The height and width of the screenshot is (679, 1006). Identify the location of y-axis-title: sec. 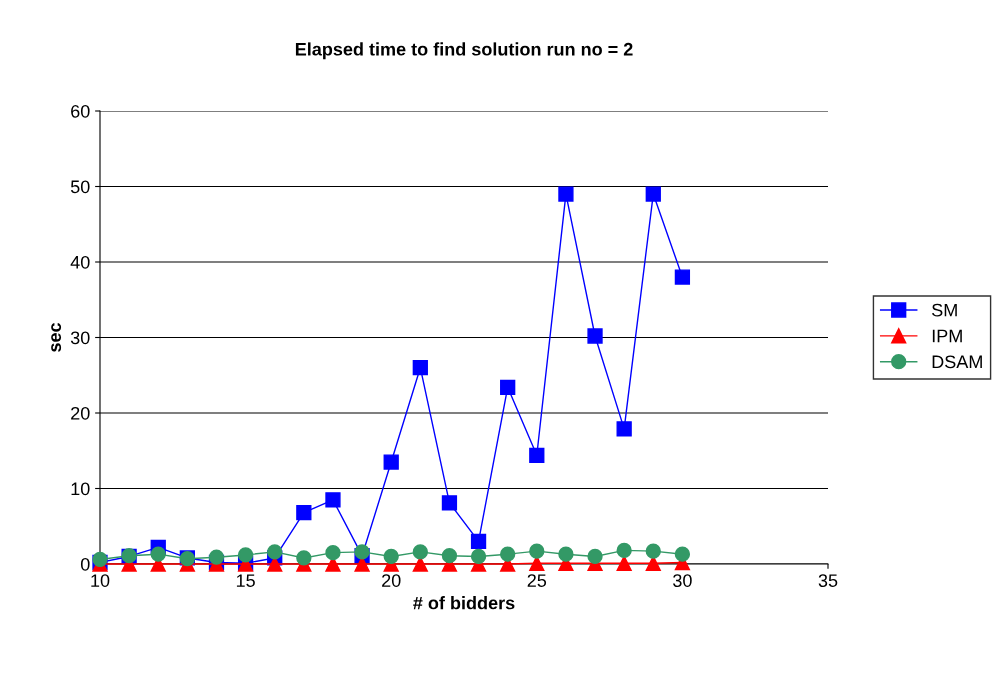
(56, 337).